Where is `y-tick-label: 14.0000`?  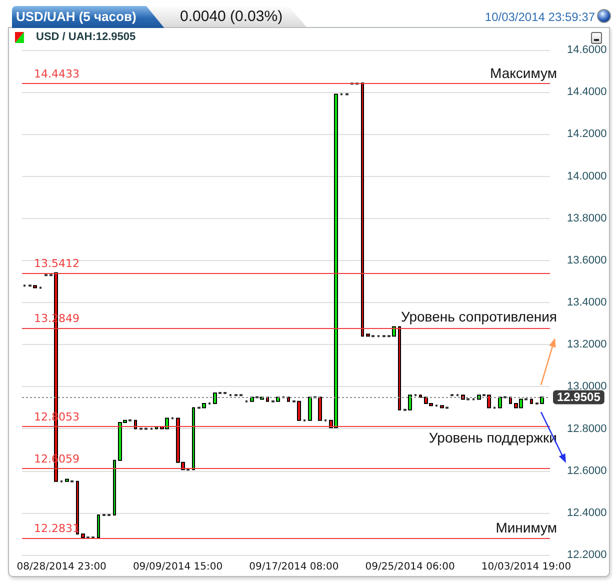 y-tick-label: 14.0000 is located at coordinates (587, 176).